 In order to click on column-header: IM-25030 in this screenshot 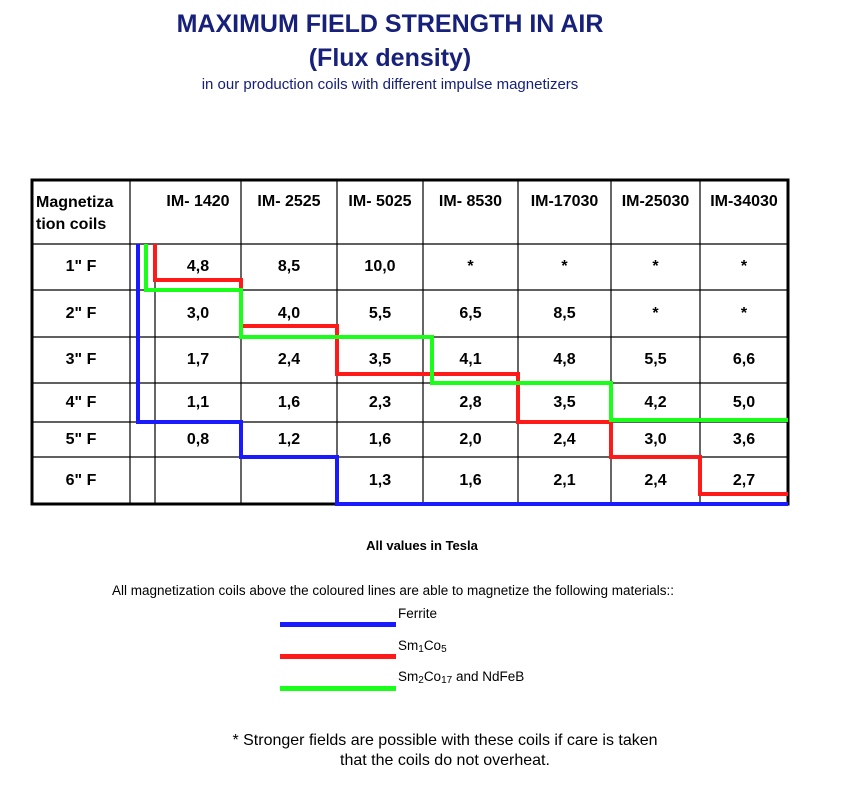, I will do `click(655, 201)`.